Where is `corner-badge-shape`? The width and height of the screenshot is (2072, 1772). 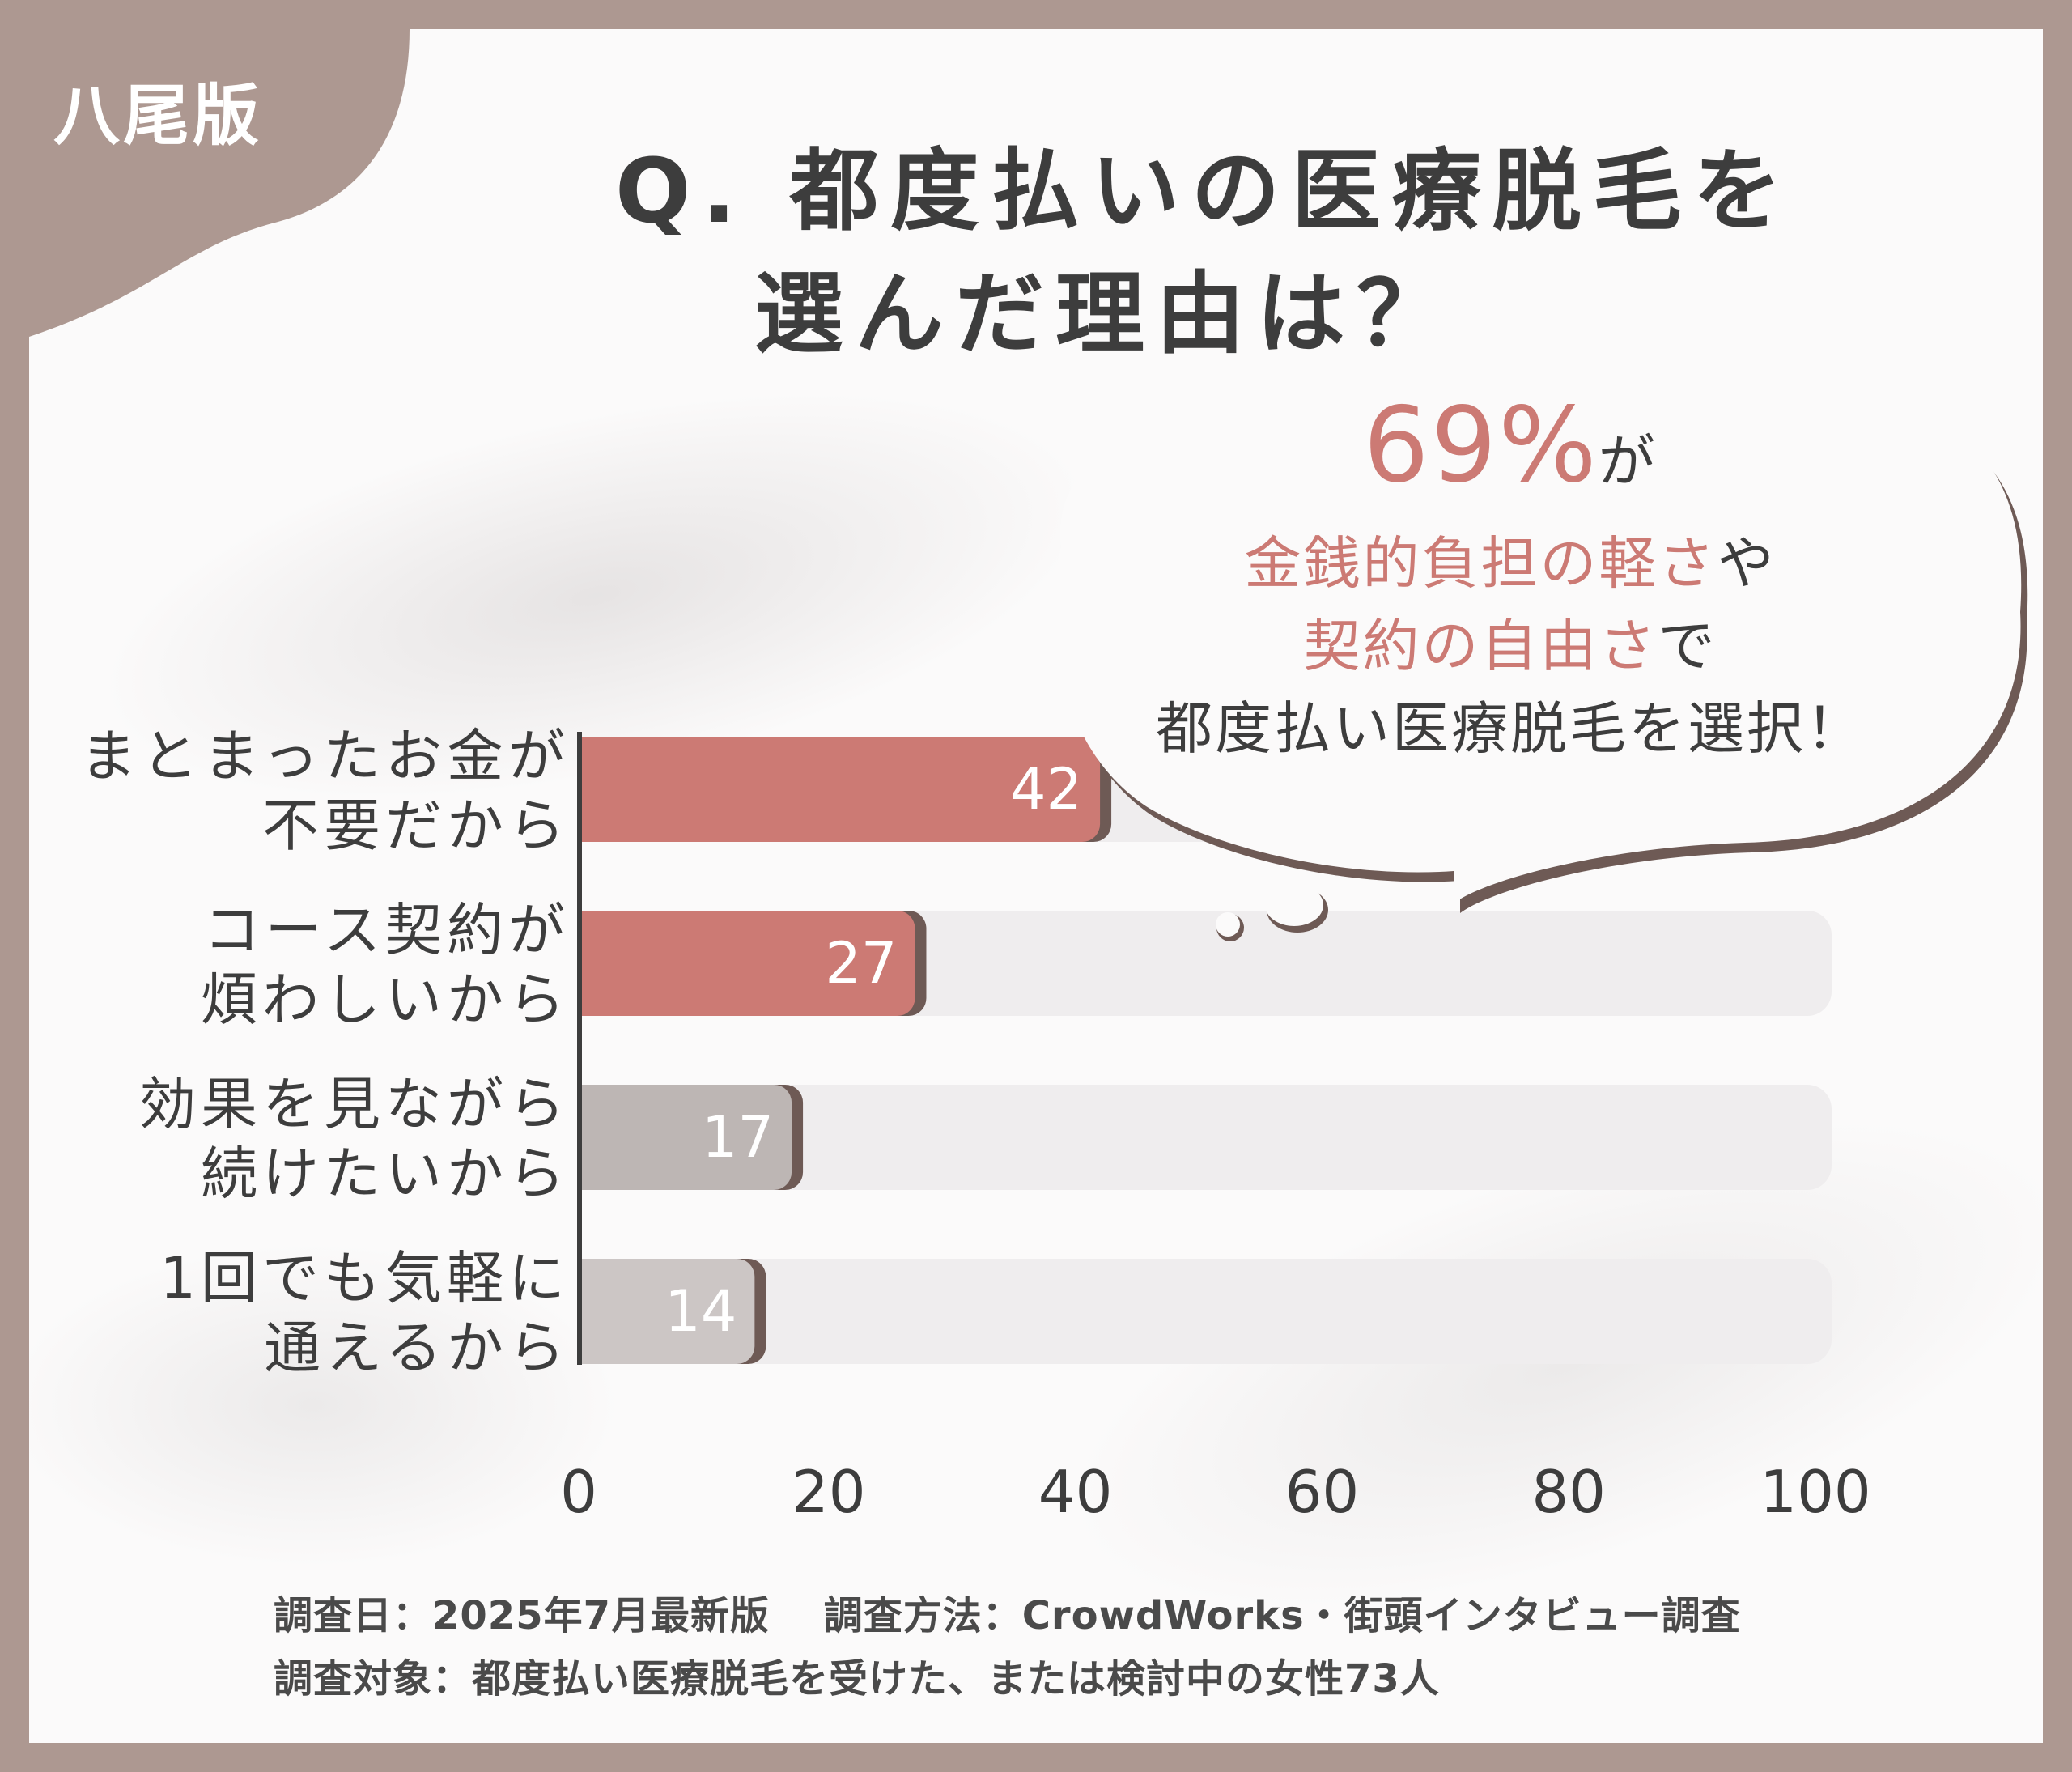 corner-badge-shape is located at coordinates (219, 183).